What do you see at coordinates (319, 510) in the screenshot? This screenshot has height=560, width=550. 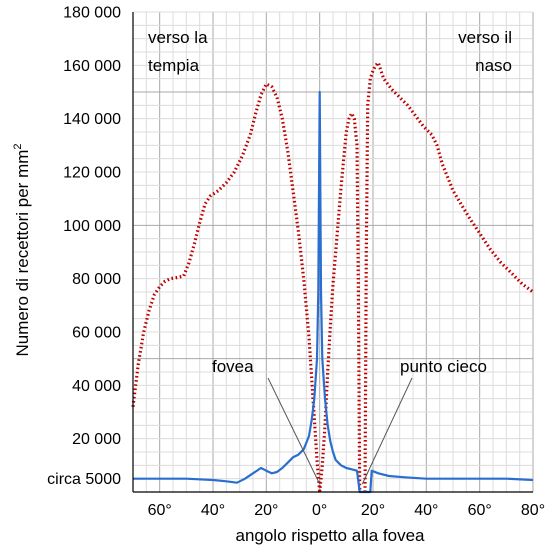 I see `x-tick-label: 0°` at bounding box center [319, 510].